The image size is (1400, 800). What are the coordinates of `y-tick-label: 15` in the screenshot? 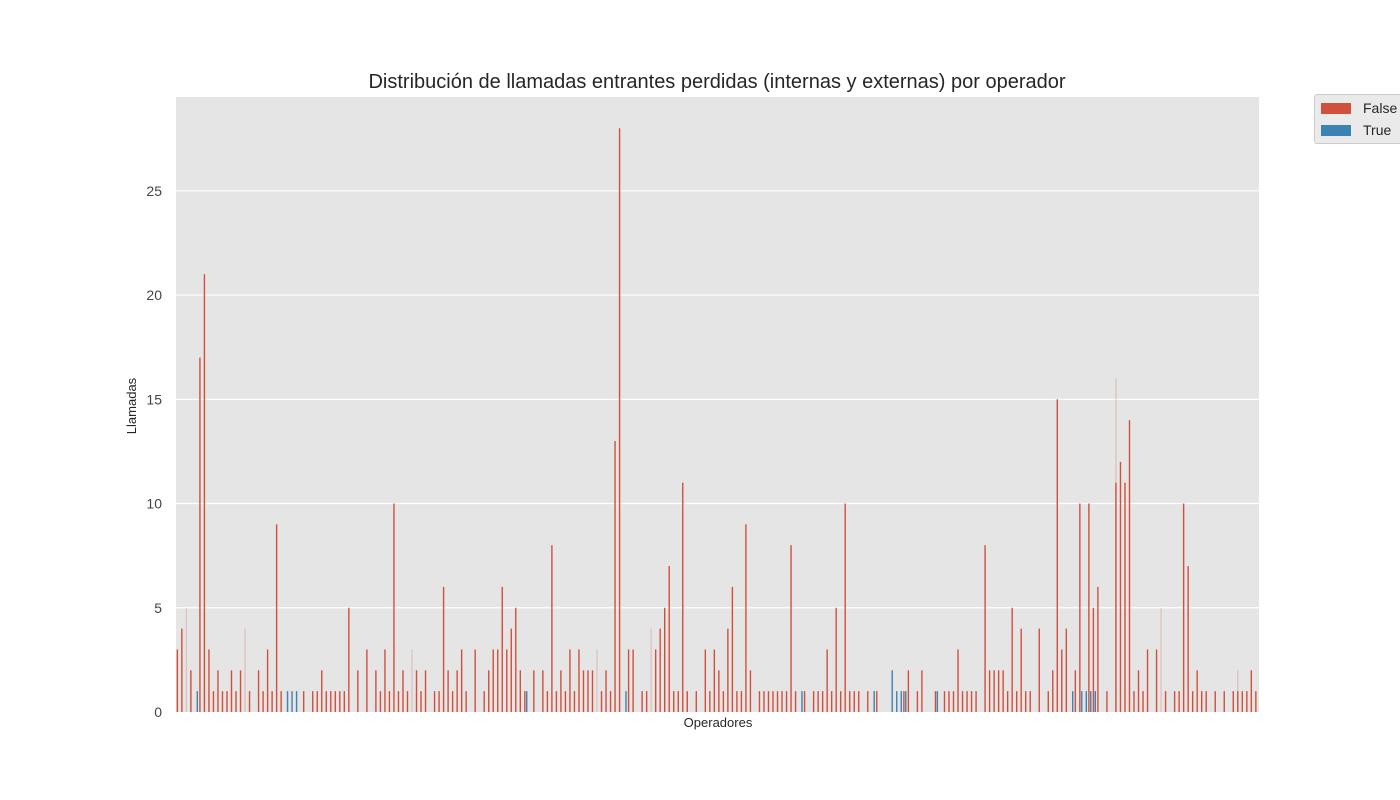 It's located at (154, 399).